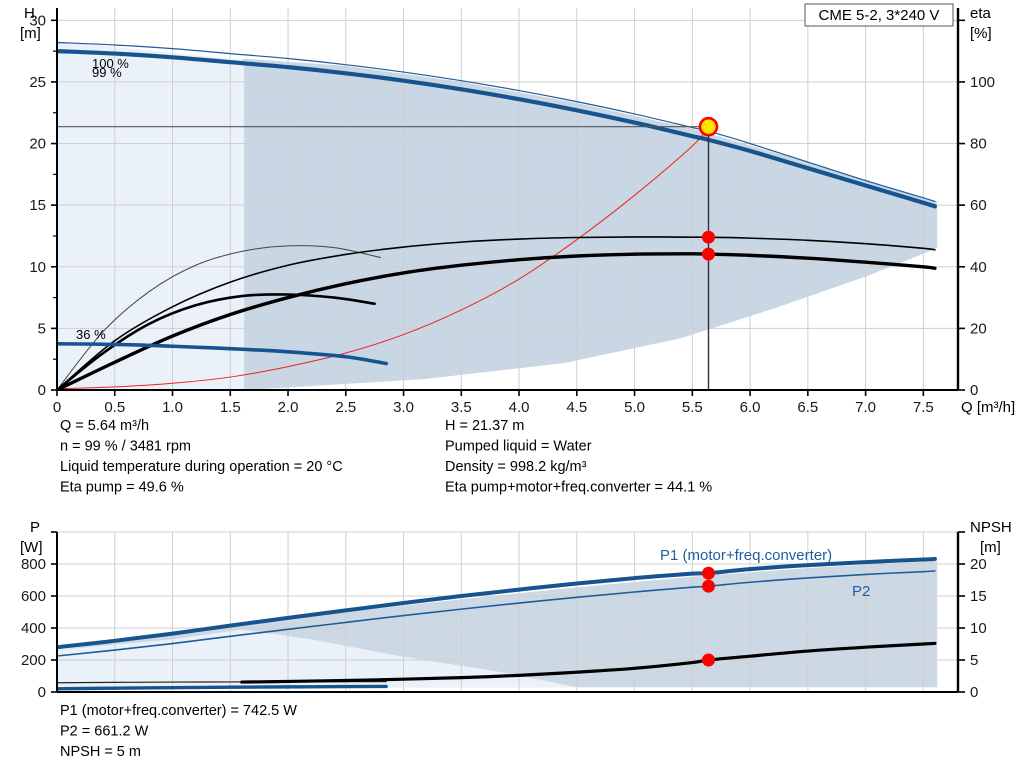  I want to click on y-tick-label: 25, so click(37, 82).